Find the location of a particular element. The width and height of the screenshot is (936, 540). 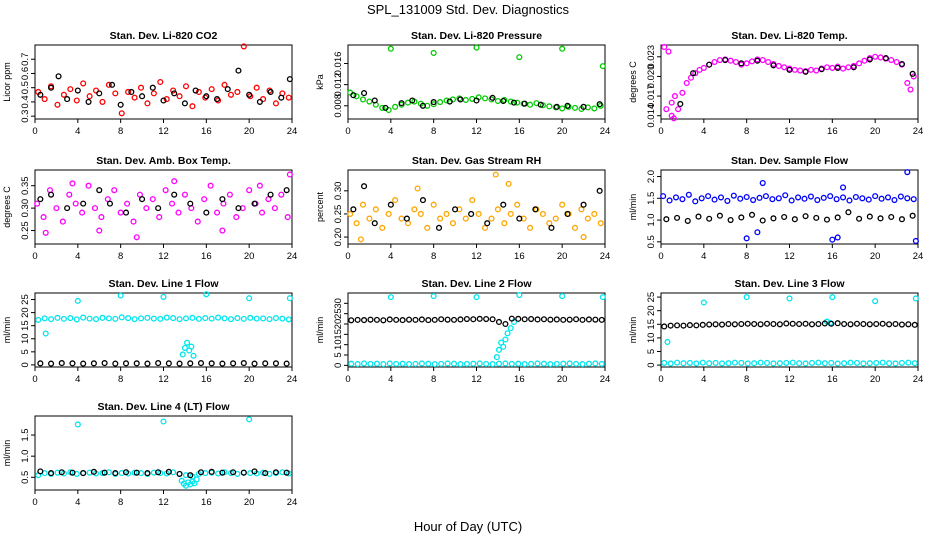

data-series is located at coordinates (477, 330).